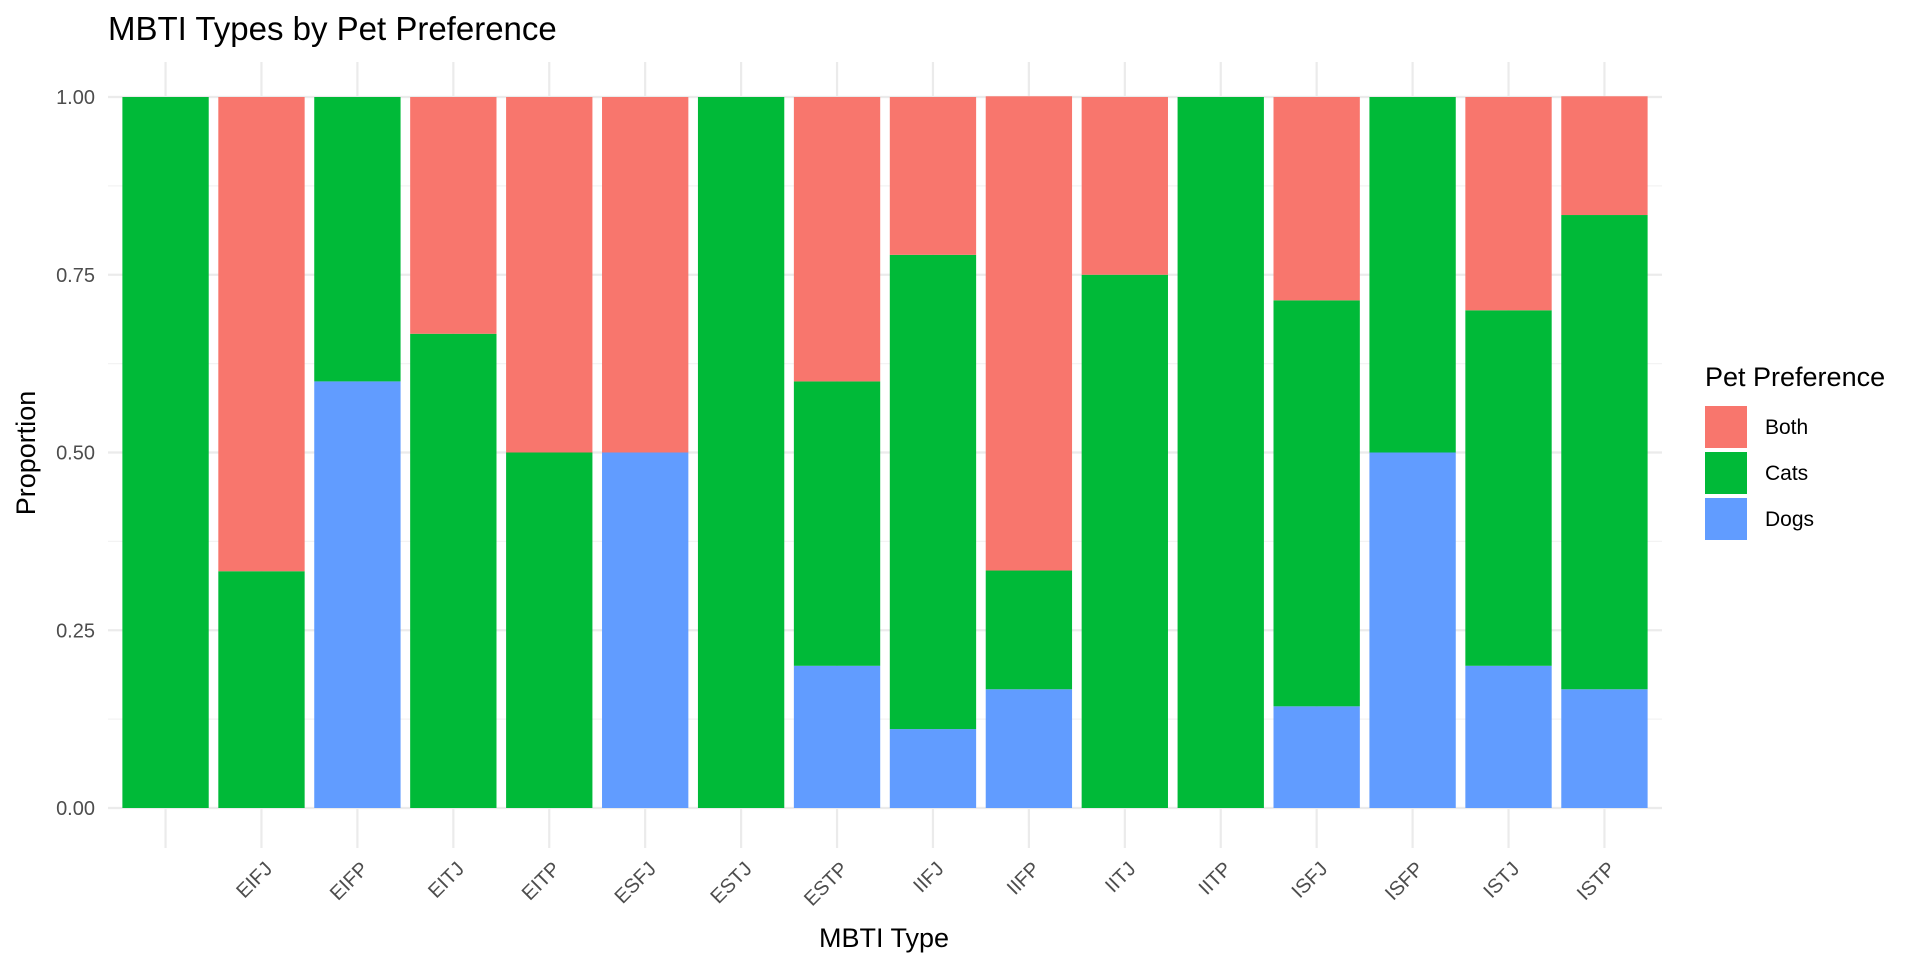  I want to click on x-tick-label: IIFP, so click(1023, 878).